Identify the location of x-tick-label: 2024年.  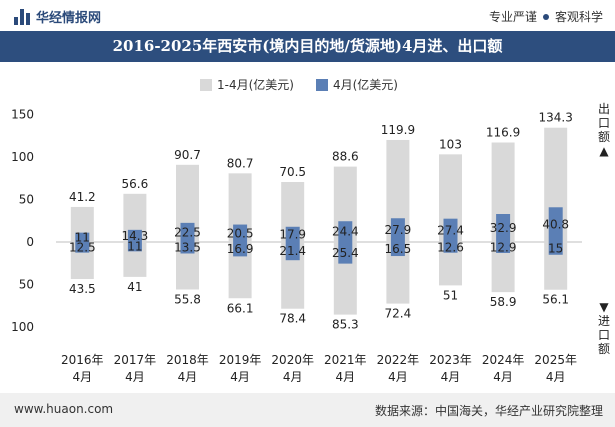
(503, 360).